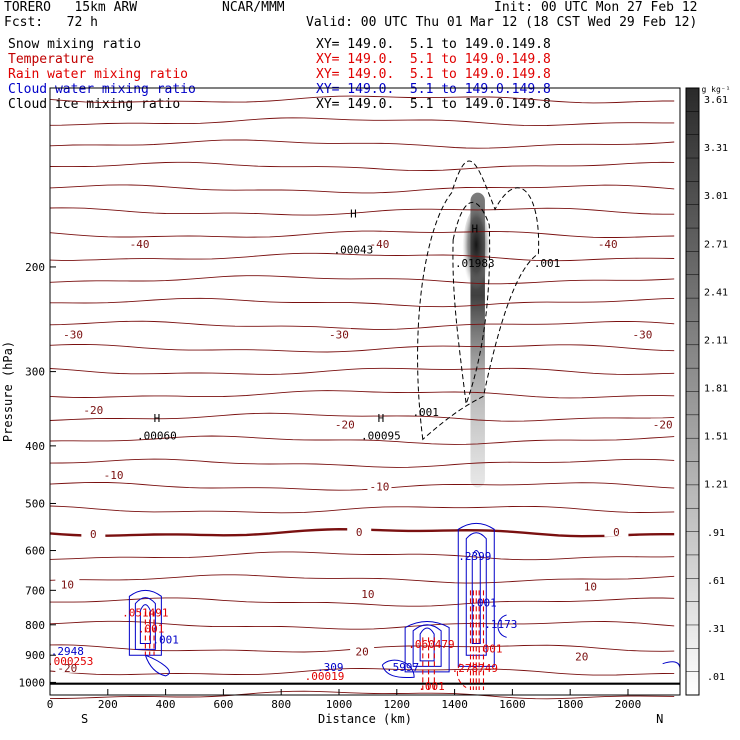 This screenshot has width=740, height=740. Describe the element at coordinates (325, 676) in the screenshot. I see `rain-label: .00019` at that location.